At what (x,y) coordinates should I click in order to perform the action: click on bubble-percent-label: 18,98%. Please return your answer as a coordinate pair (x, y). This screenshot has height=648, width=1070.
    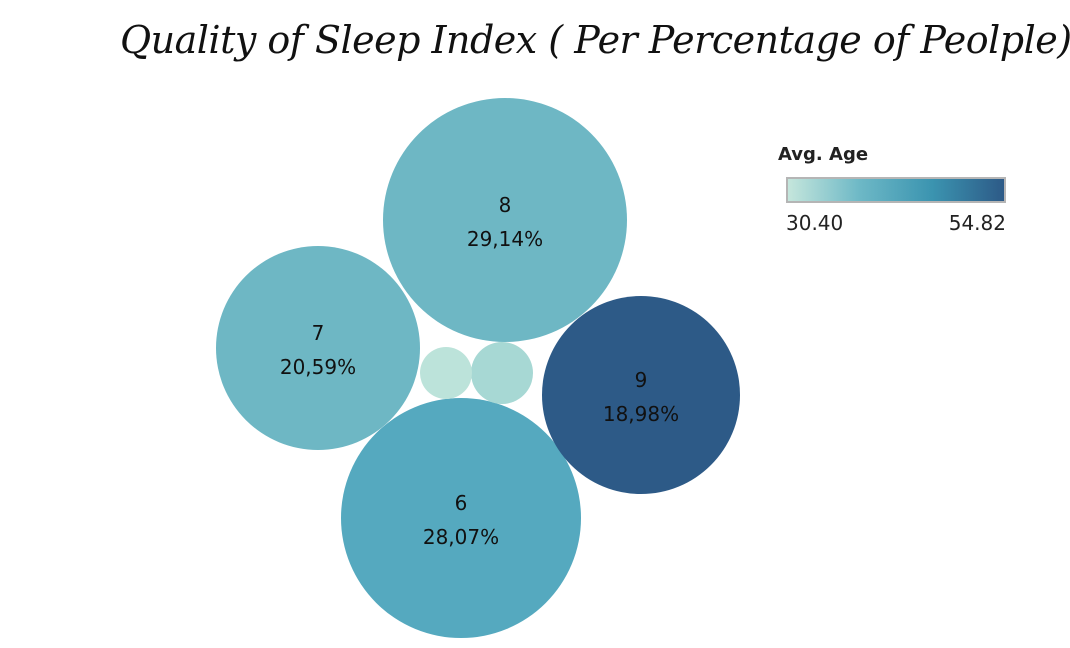
    Looking at the image, I should click on (641, 414).